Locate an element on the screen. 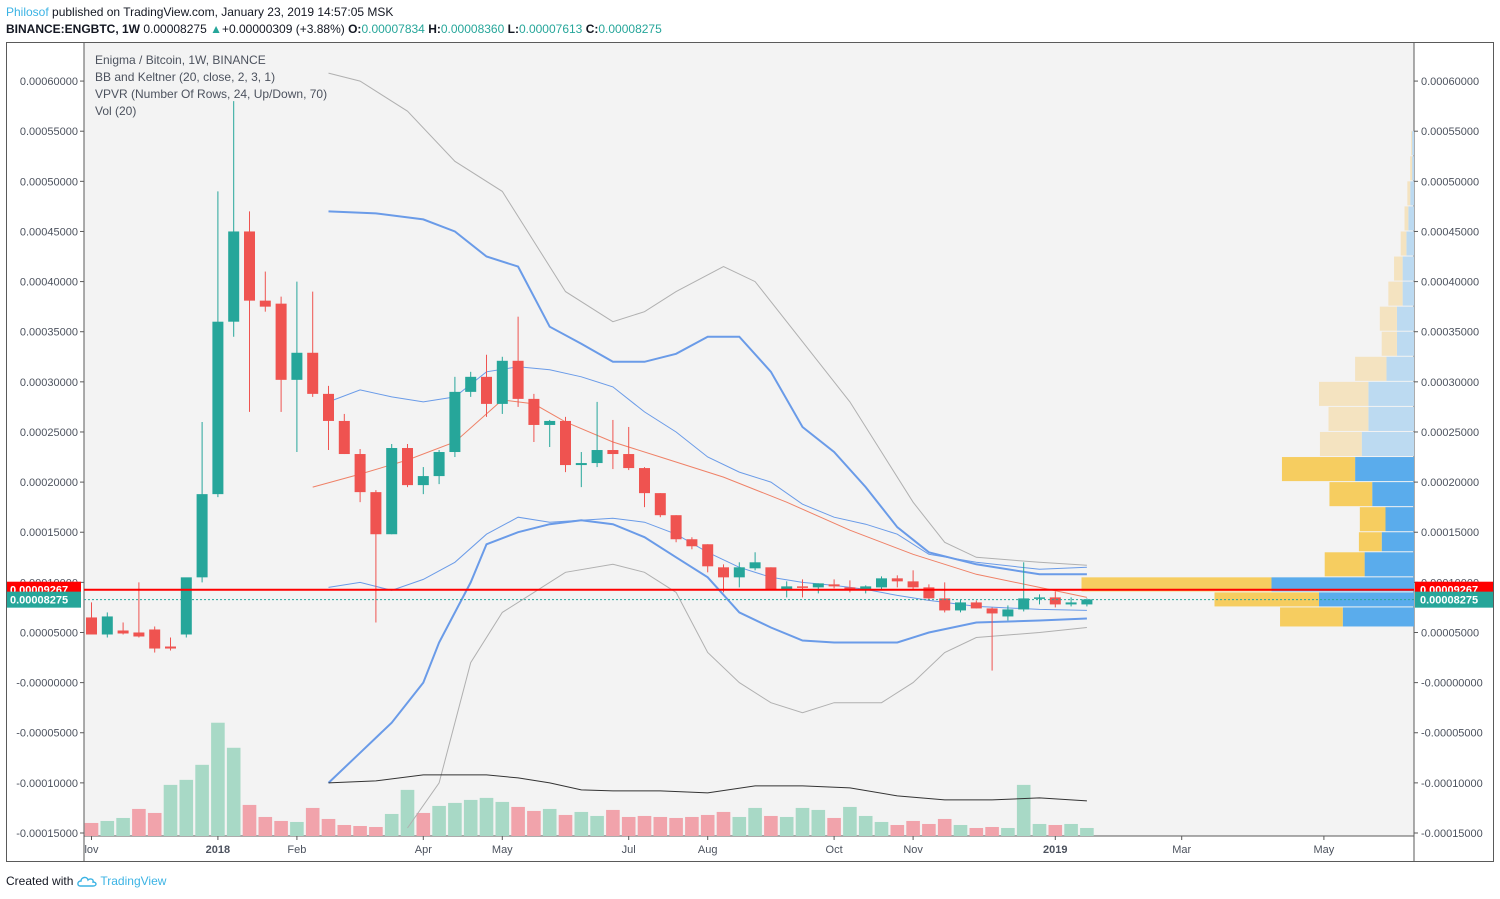 Image resolution: width=1500 pixels, height=899 pixels. y-tick-label-left: 0.00020000 is located at coordinates (49, 483).